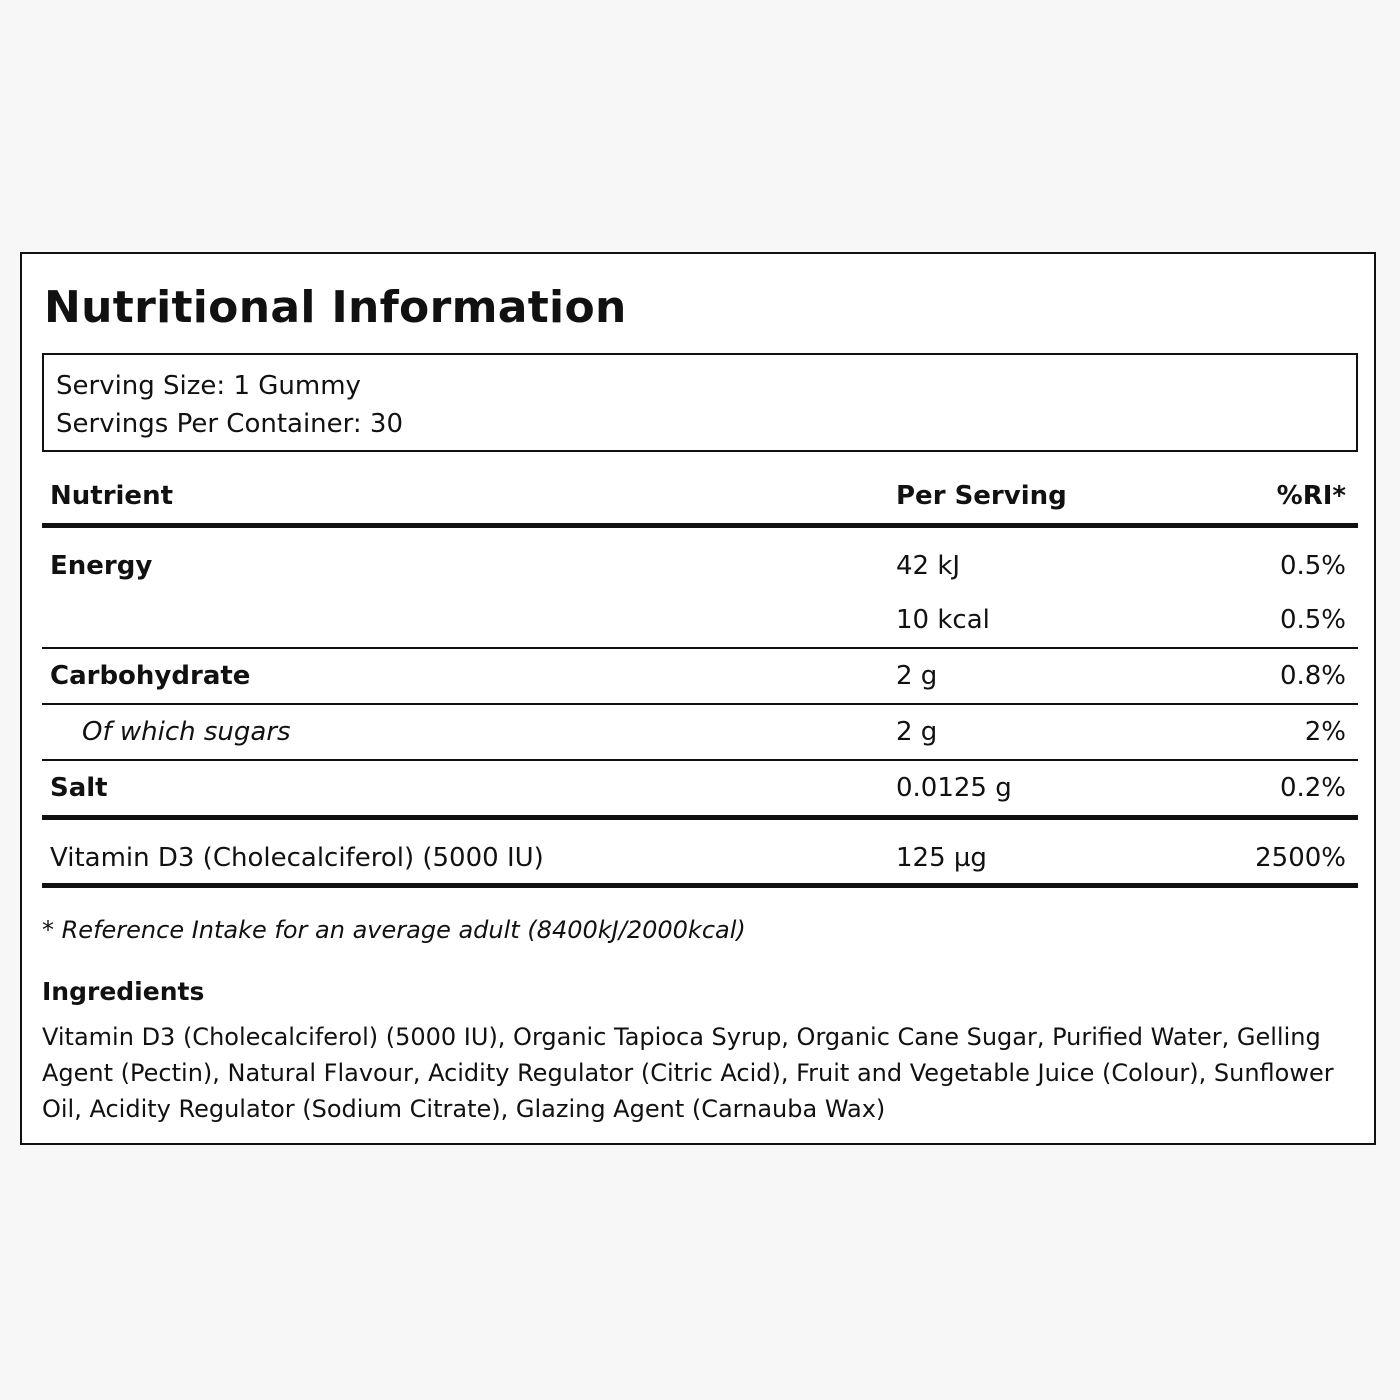 Image resolution: width=1400 pixels, height=1400 pixels. I want to click on row-salt-ri: 0.2%, so click(1312, 788).